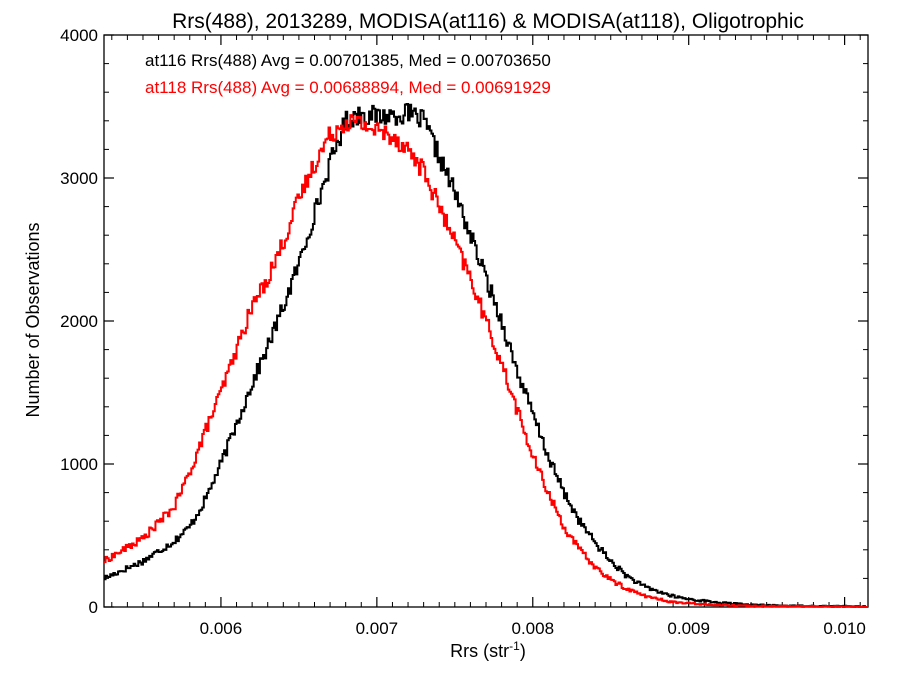  Describe the element at coordinates (79, 35) in the screenshot. I see `y-tick-label: 4000` at that location.